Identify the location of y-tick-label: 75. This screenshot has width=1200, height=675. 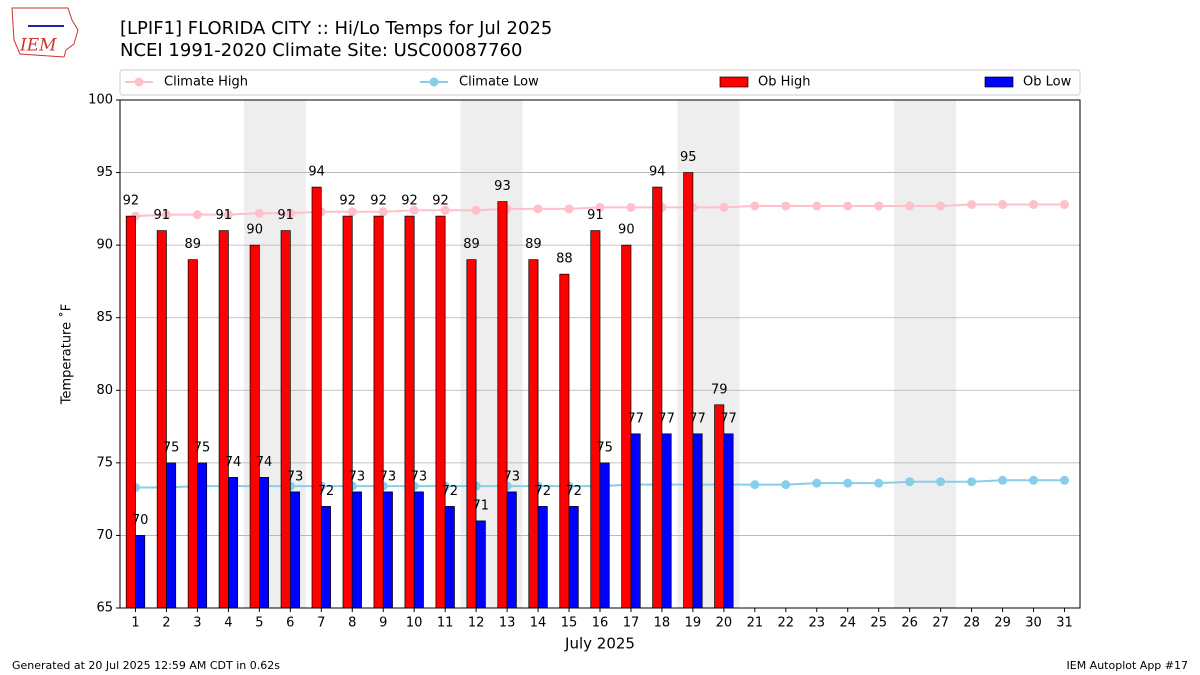
(104, 462).